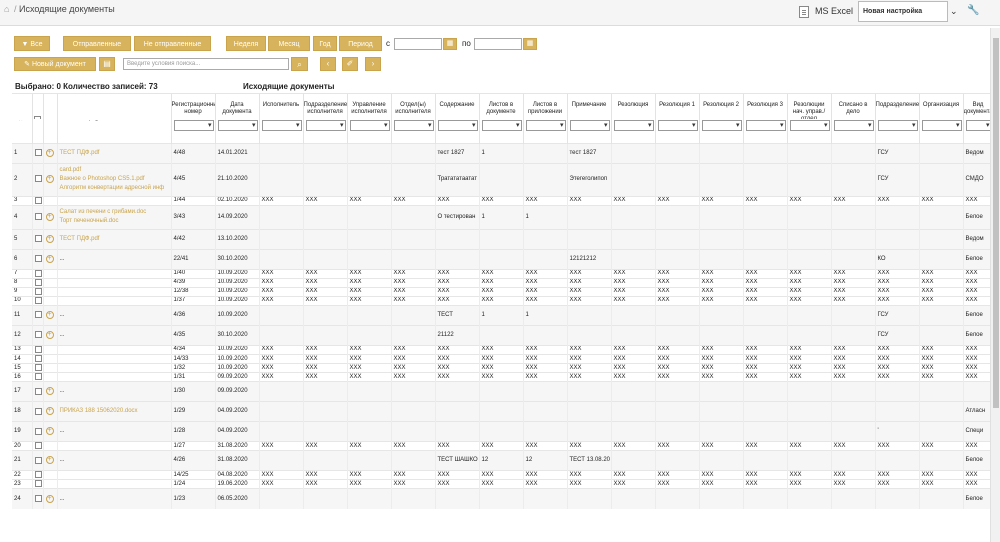 The height and width of the screenshot is (542, 1000). What do you see at coordinates (246, 43) in the screenshot?
I see `period-week-button: Неделя` at bounding box center [246, 43].